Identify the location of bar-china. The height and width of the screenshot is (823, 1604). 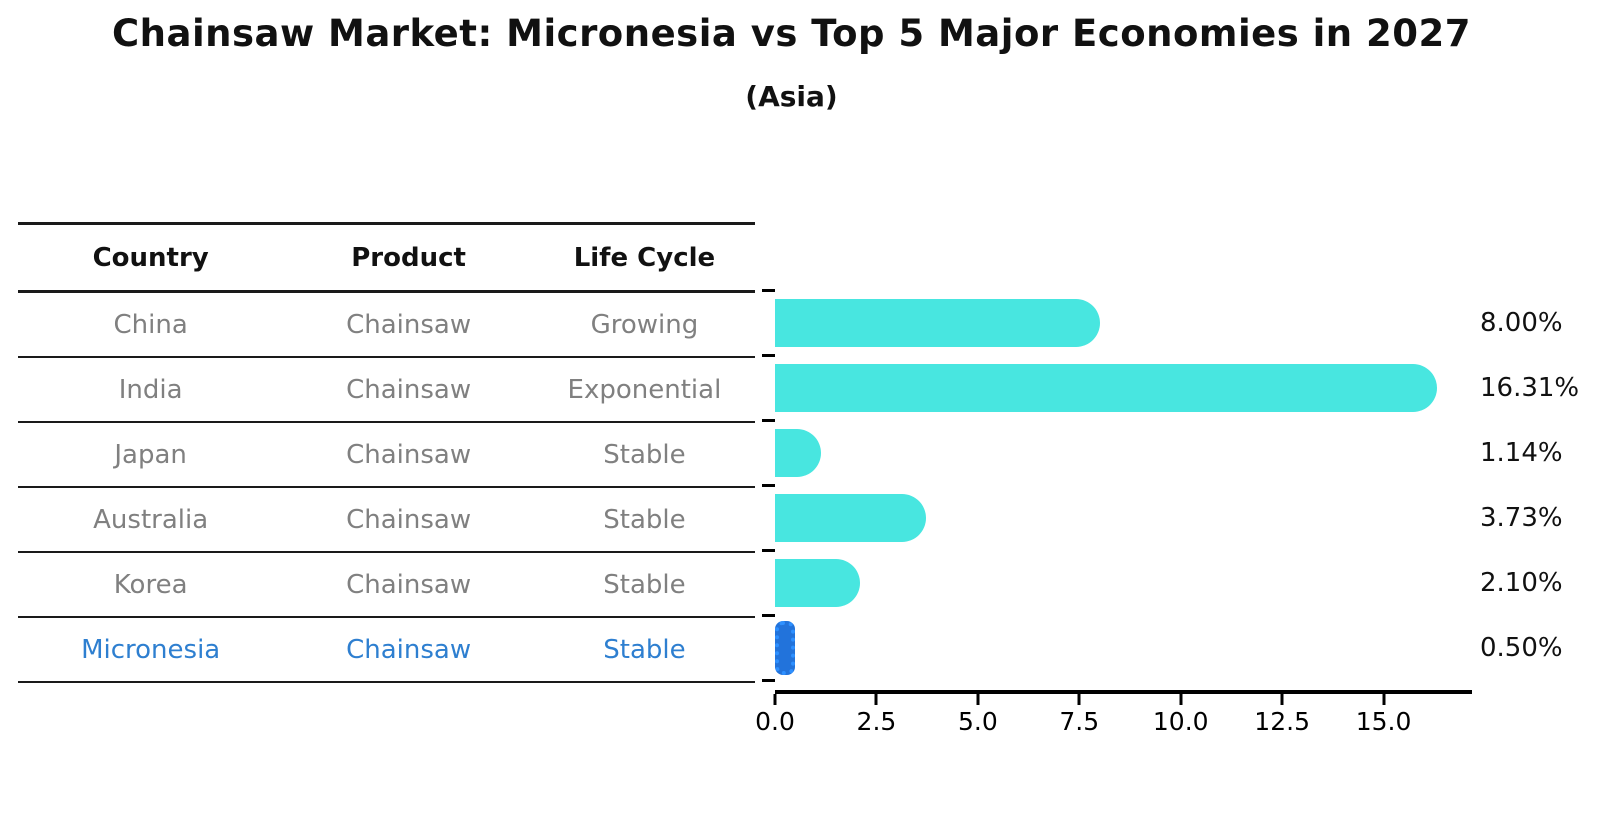
(937, 322).